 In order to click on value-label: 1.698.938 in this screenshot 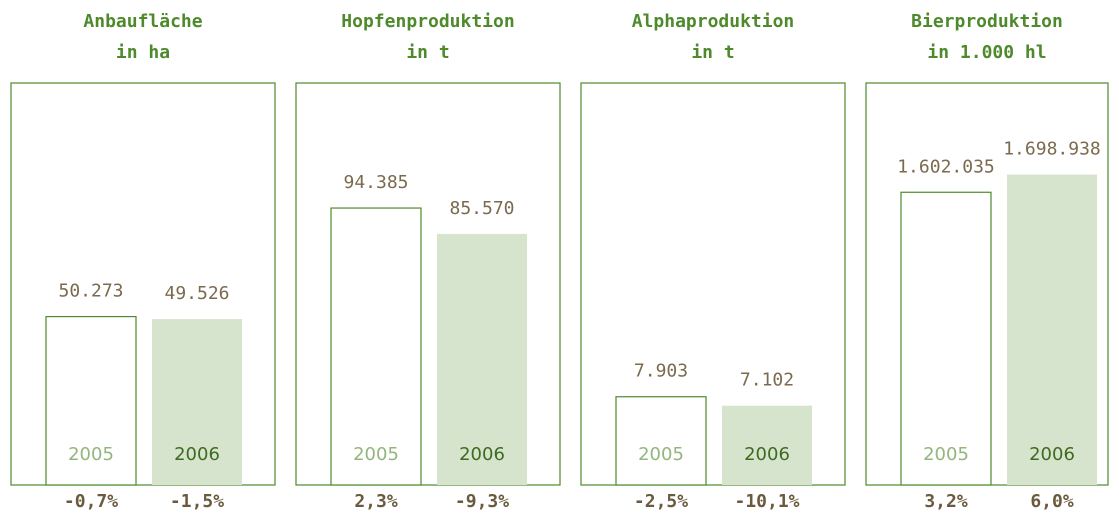, I will do `click(1052, 149)`.